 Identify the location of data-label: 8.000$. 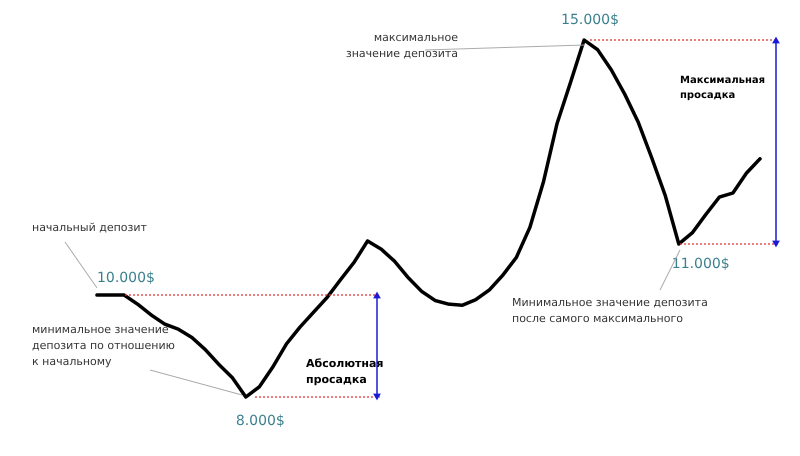
(260, 421).